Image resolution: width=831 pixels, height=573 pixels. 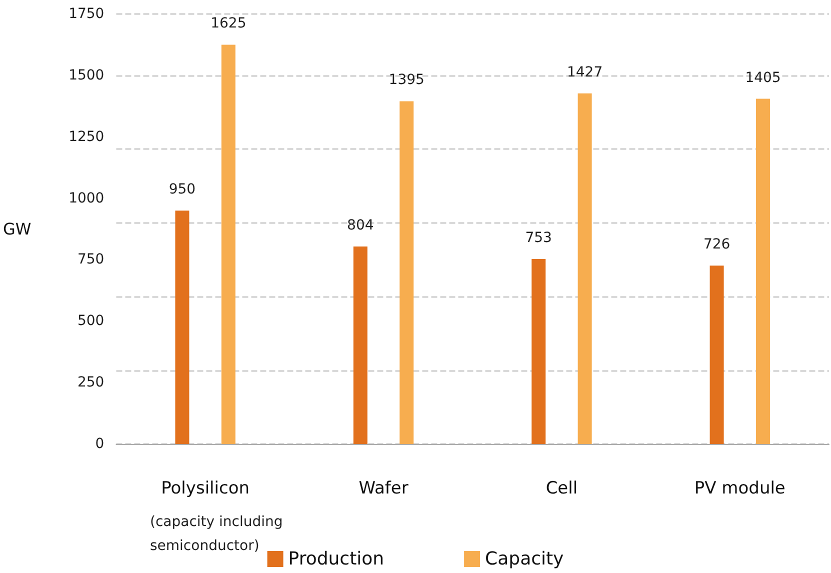 I want to click on legend-label: Production, so click(x=336, y=559).